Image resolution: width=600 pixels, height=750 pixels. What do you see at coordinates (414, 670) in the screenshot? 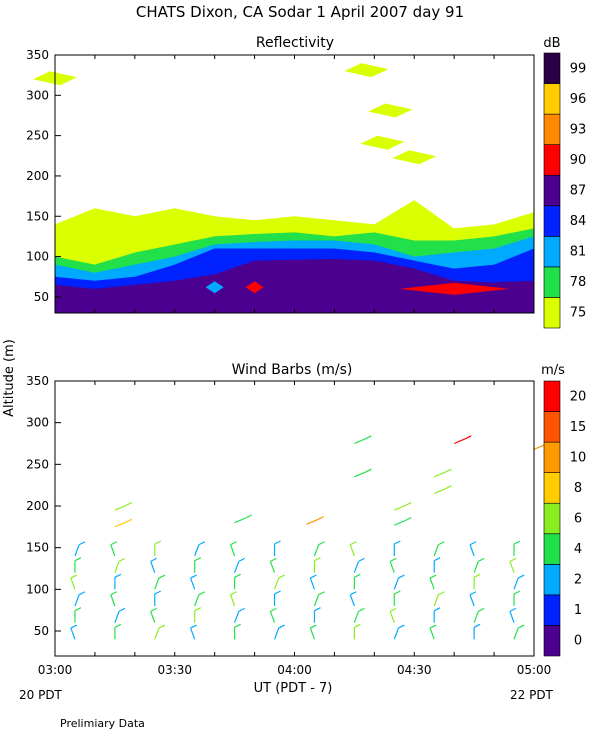
I see `wind-xtick-label: 04:30` at bounding box center [414, 670].